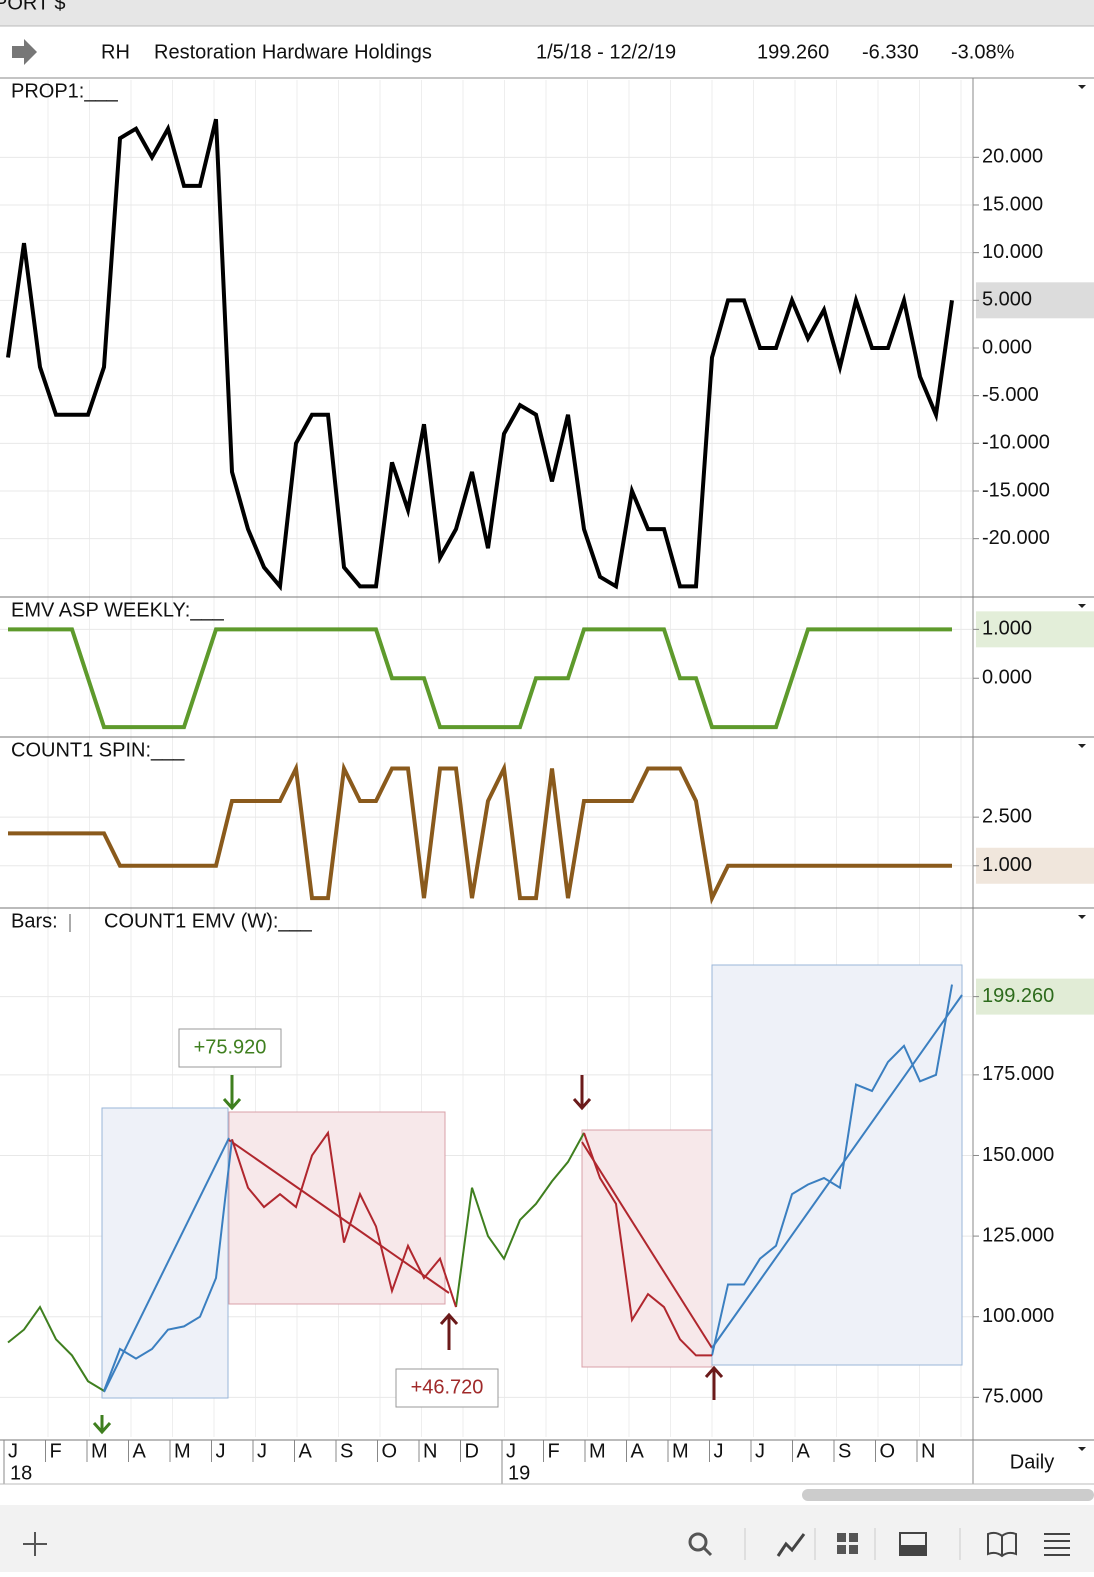 The image size is (1094, 1577). I want to click on title-bar, so click(547, 13).